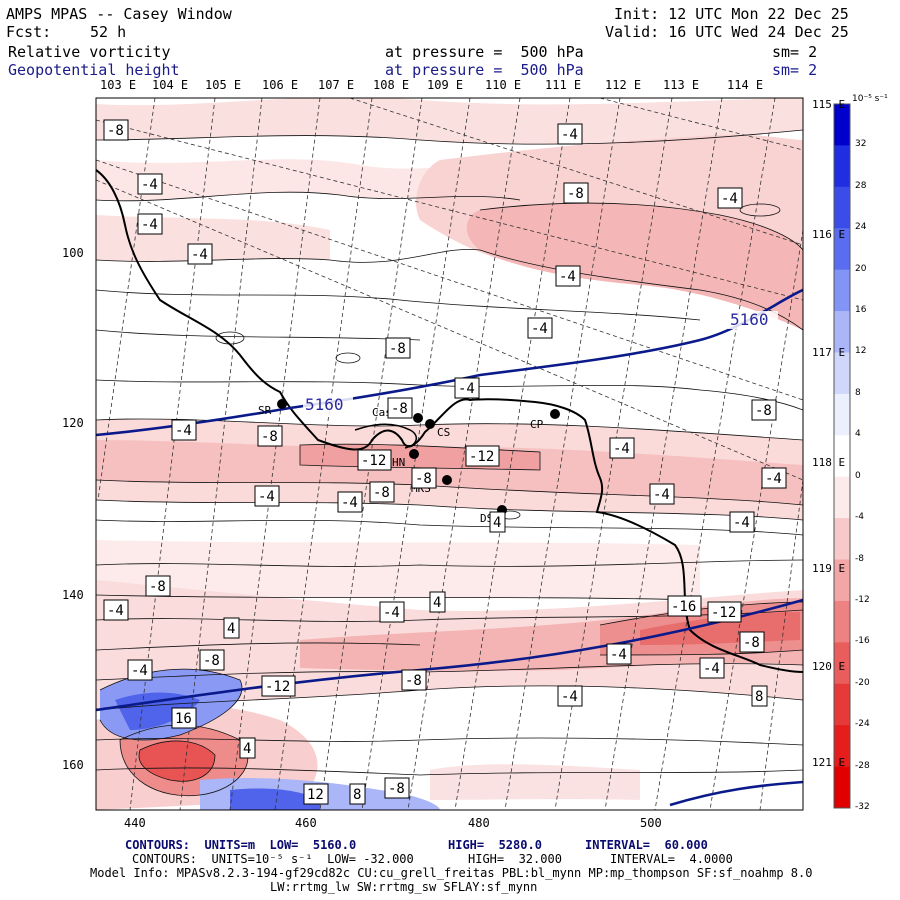  I want to click on init-time: Init: 12 UTC Mon 22 Dec 25, so click(731, 14).